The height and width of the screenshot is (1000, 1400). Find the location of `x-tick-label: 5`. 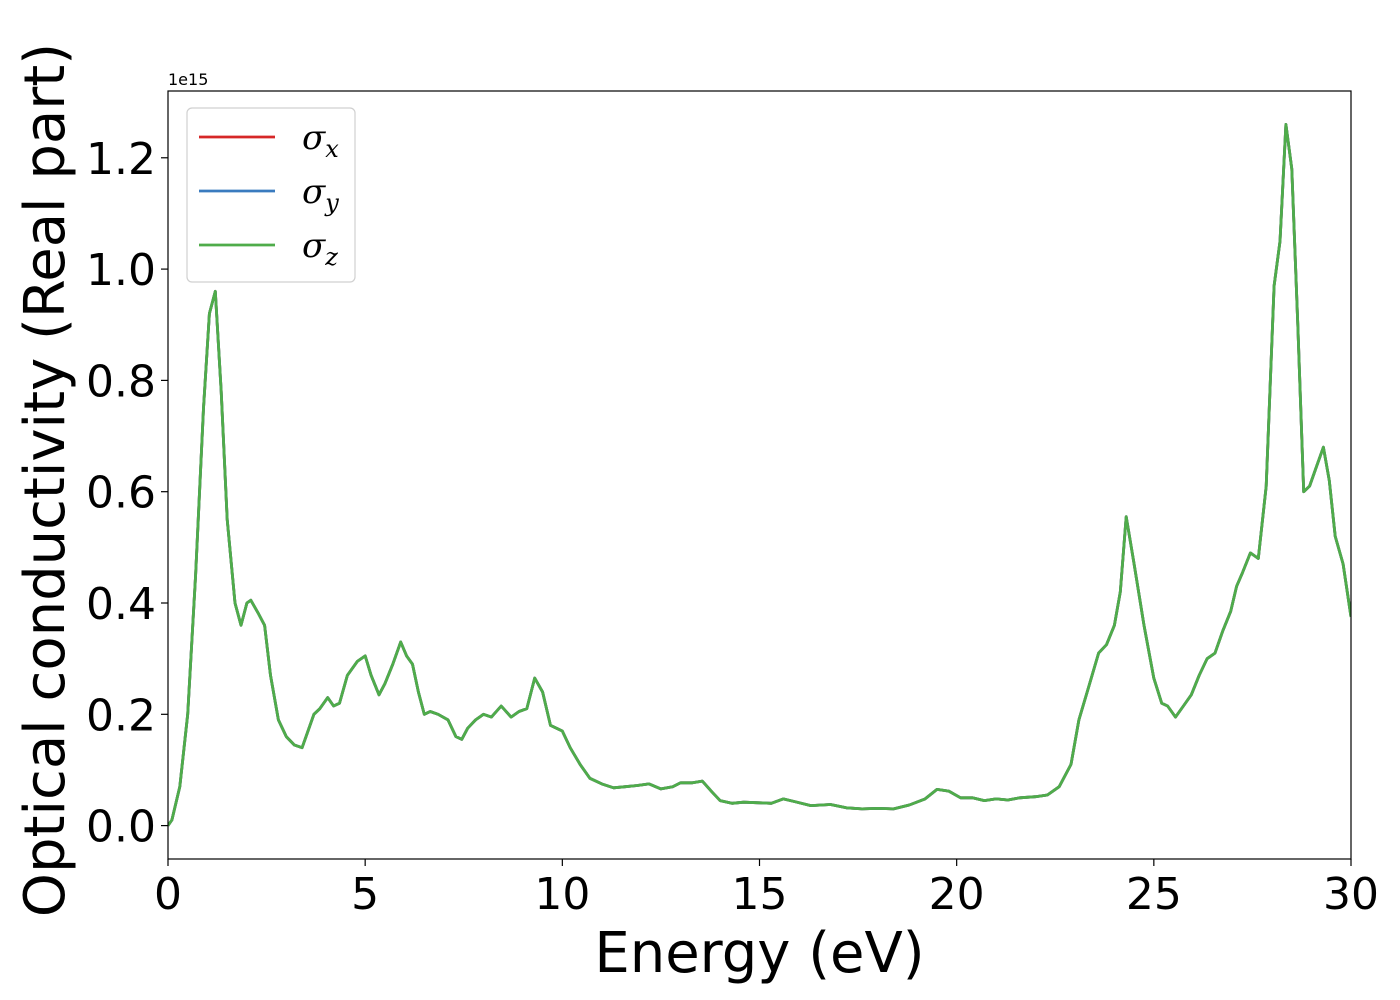

x-tick-label: 5 is located at coordinates (365, 894).